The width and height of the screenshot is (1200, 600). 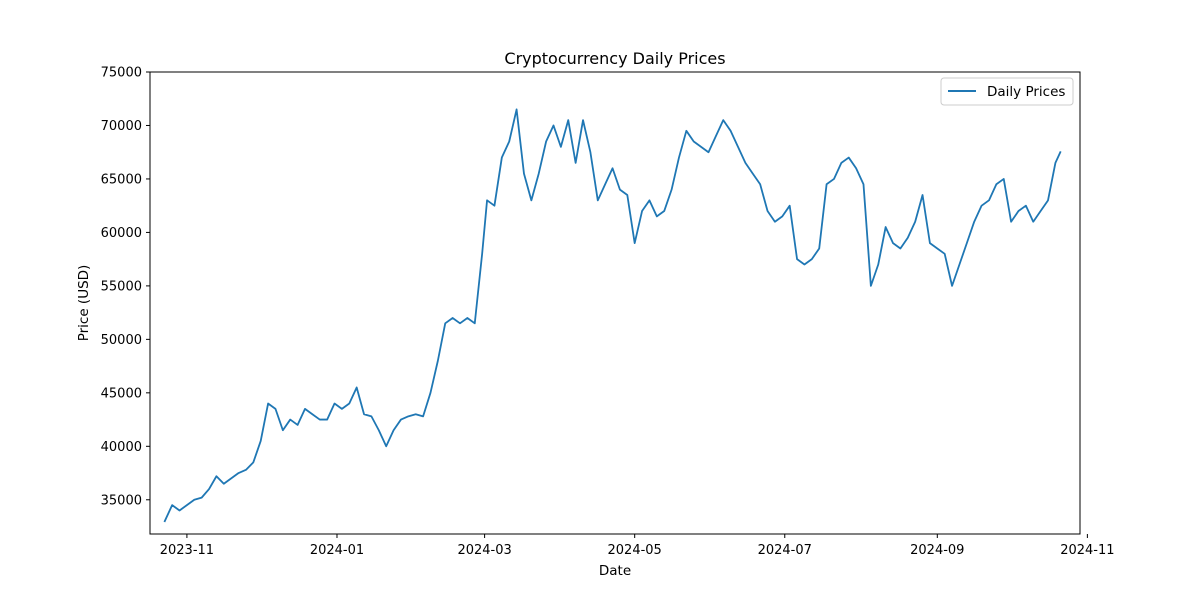 What do you see at coordinates (1026, 92) in the screenshot?
I see `legend-label-daily-prices: Daily Prices` at bounding box center [1026, 92].